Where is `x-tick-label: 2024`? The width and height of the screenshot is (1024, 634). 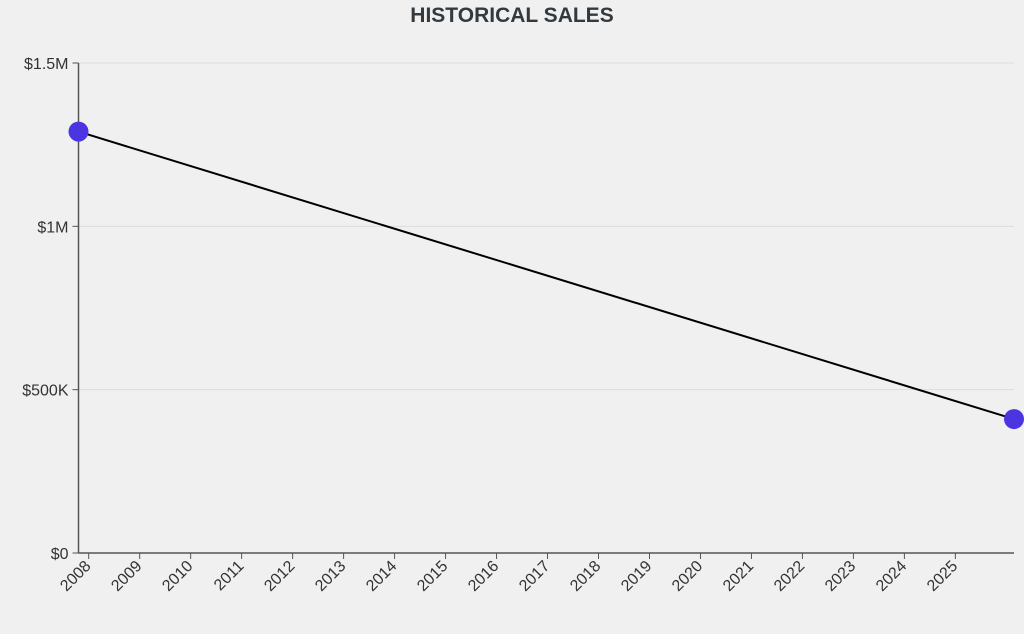 x-tick-label: 2024 is located at coordinates (891, 576).